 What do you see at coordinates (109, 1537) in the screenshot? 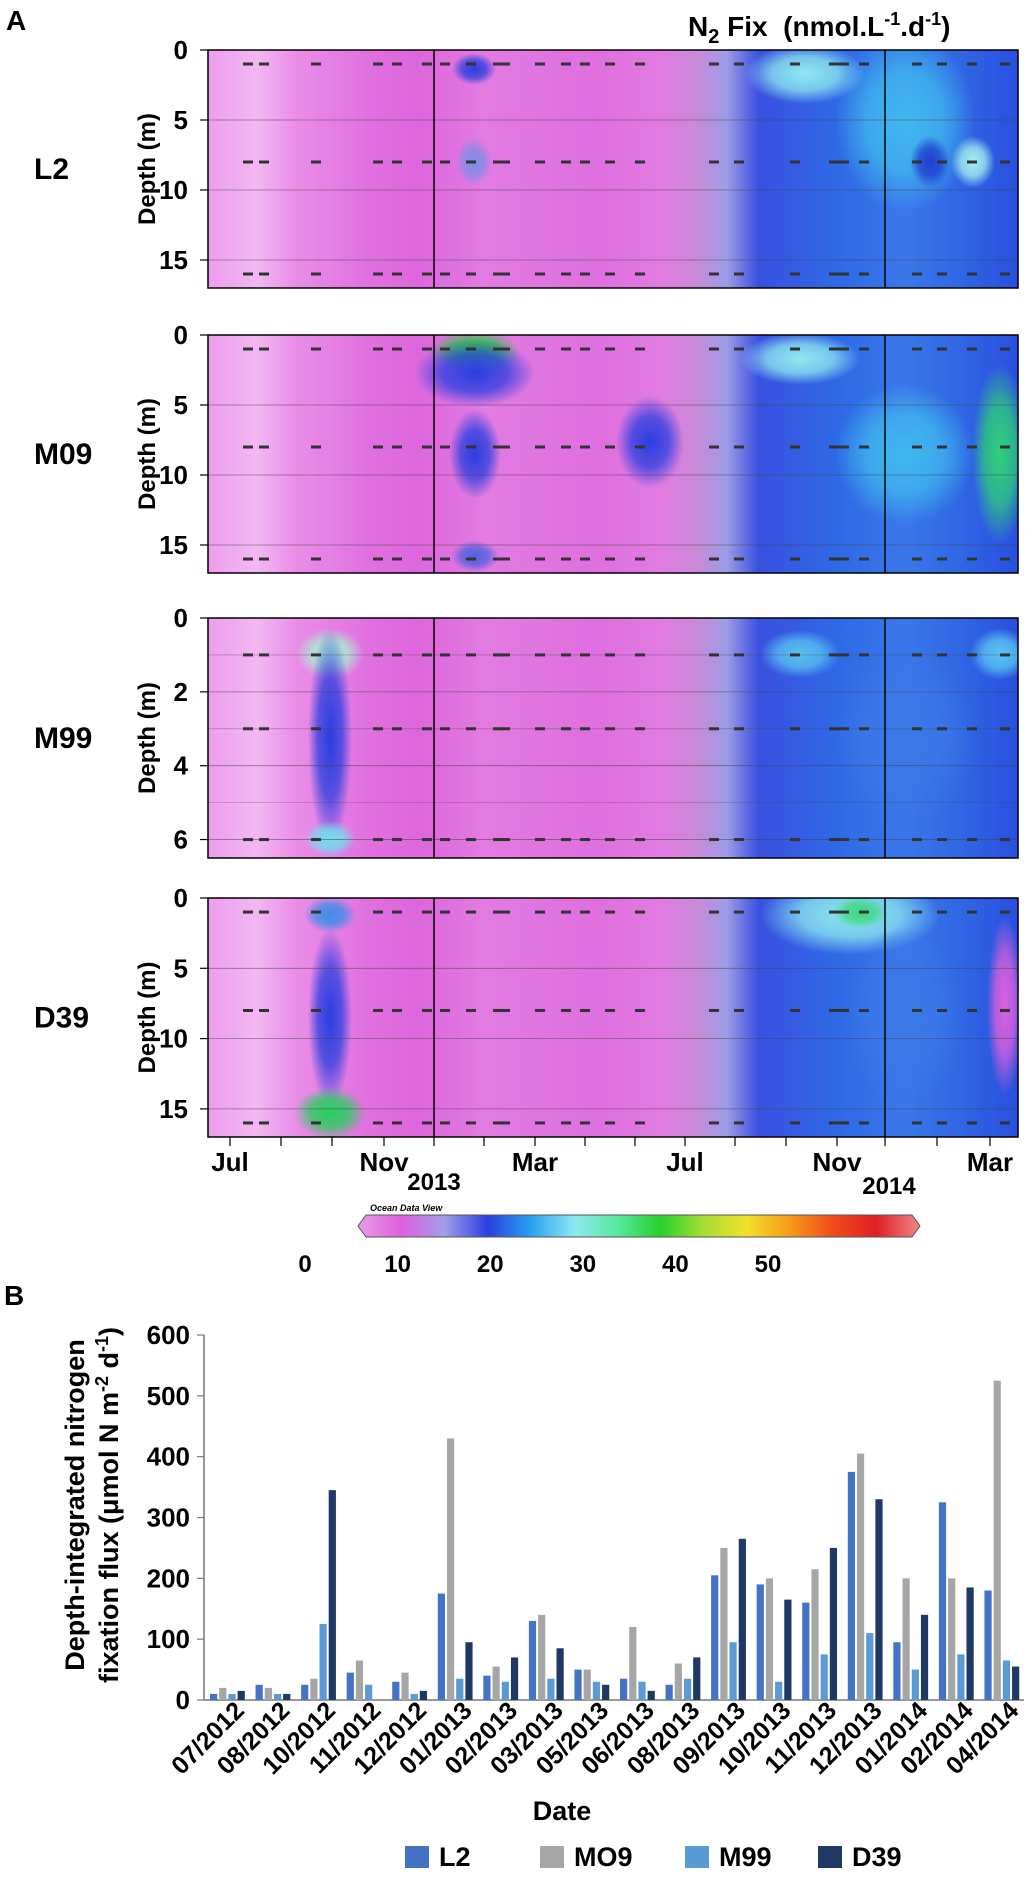
I see `y-axis-label-part: fixation flux (μmol N m` at bounding box center [109, 1537].